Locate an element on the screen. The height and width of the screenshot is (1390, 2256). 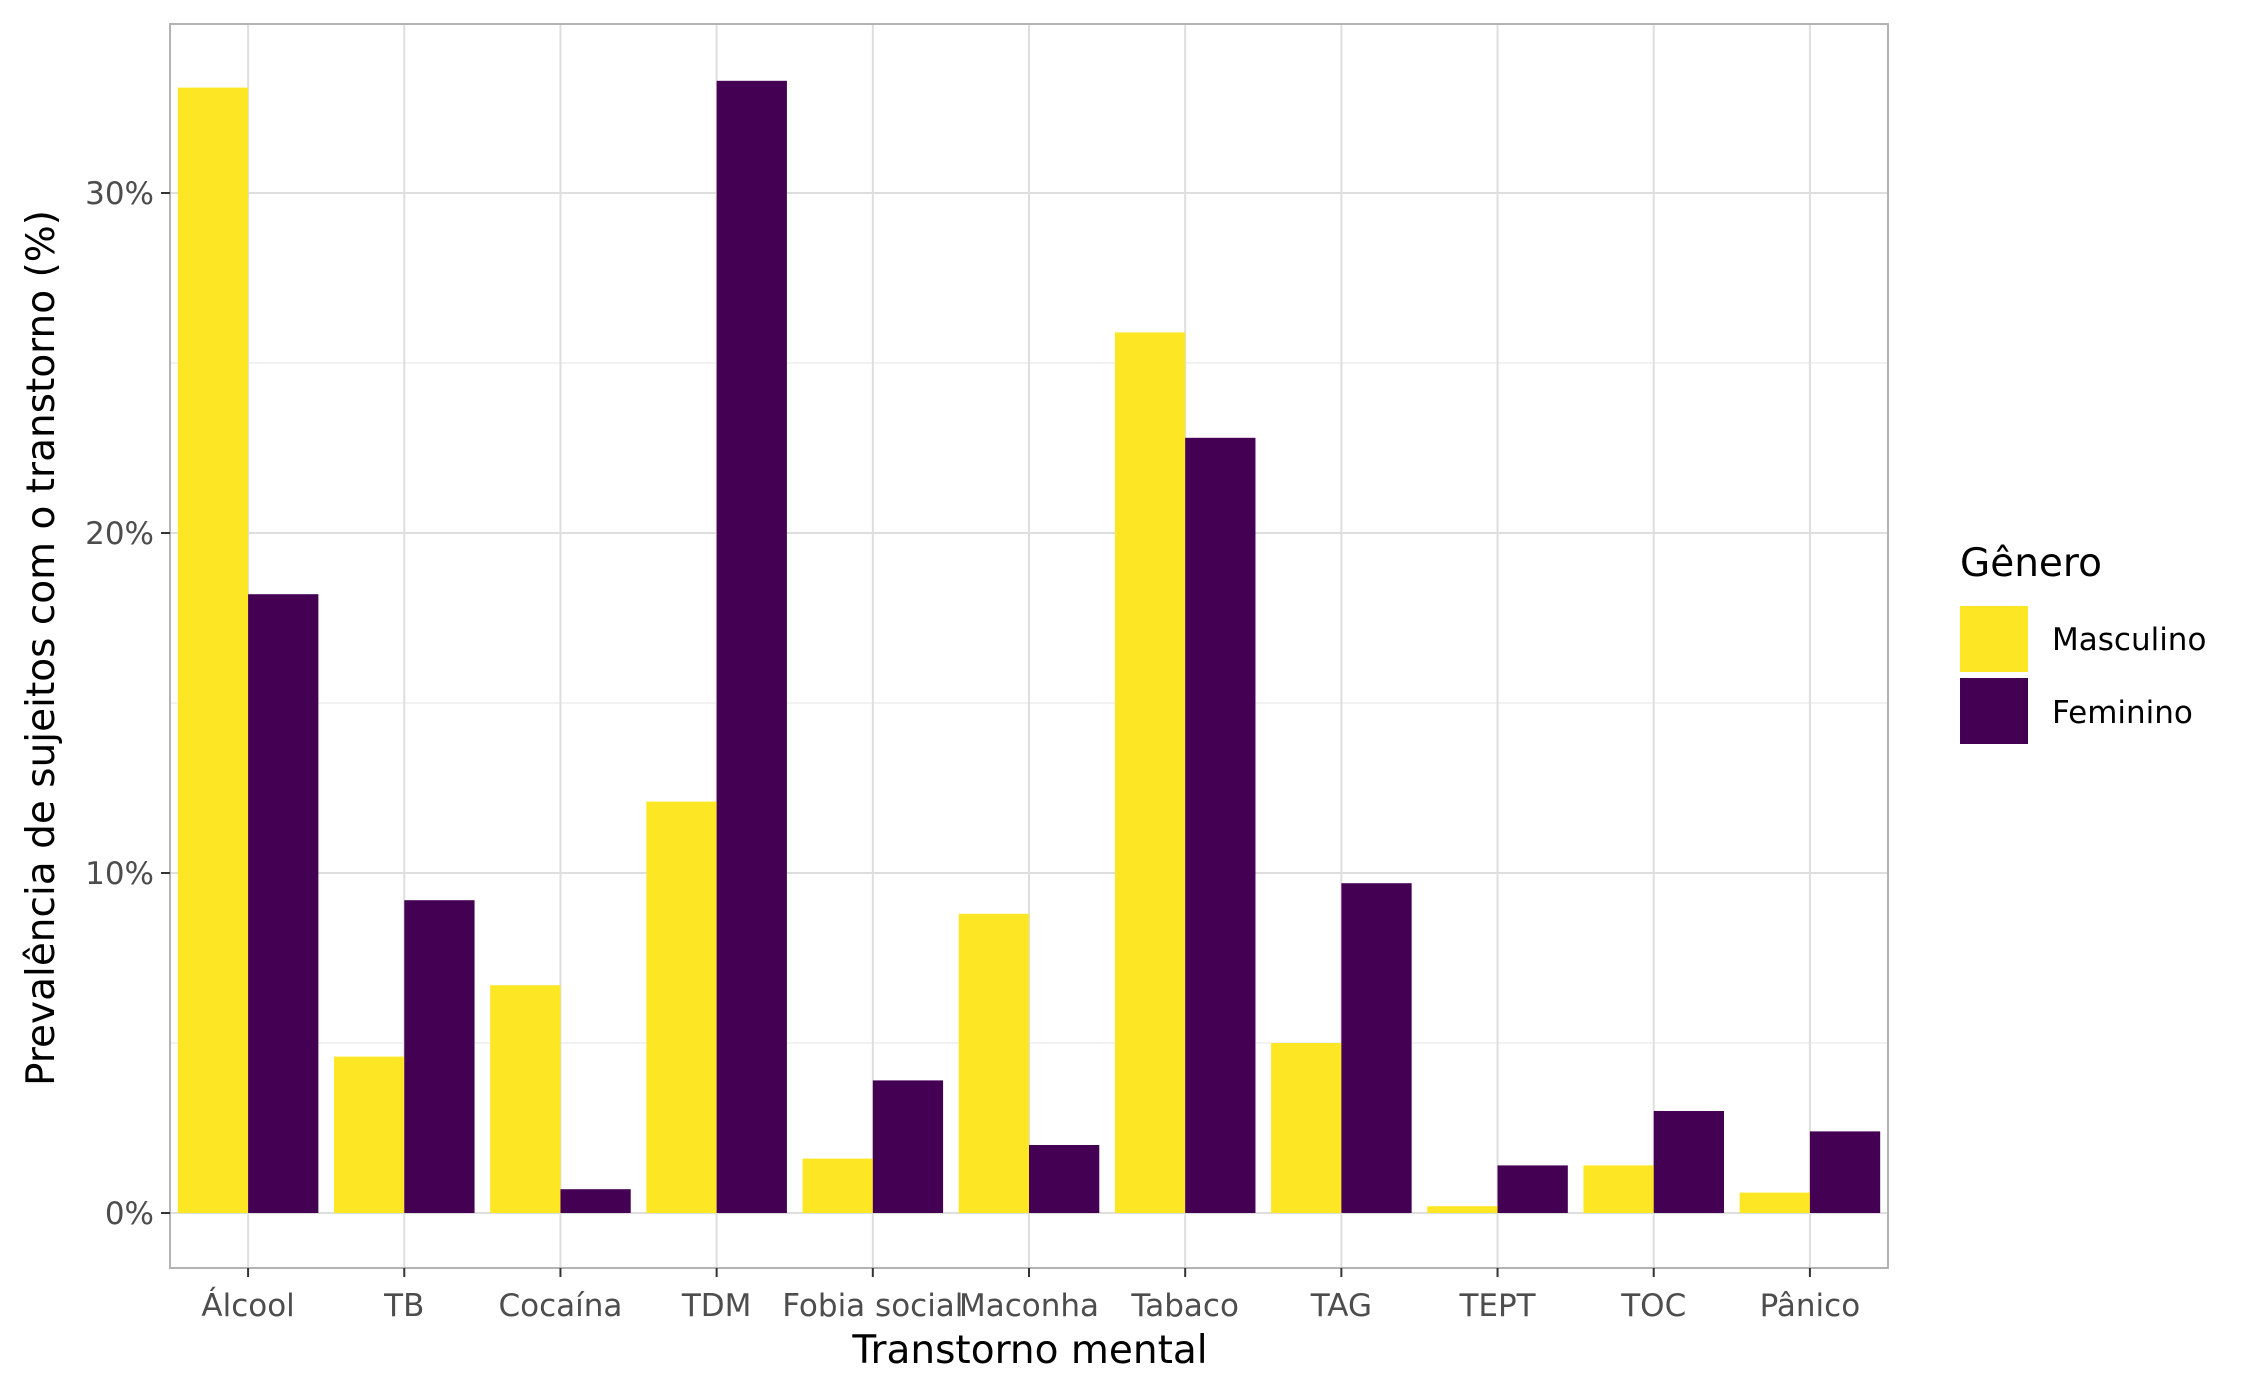
x-tick-label: TEPT is located at coordinates (1497, 1306).